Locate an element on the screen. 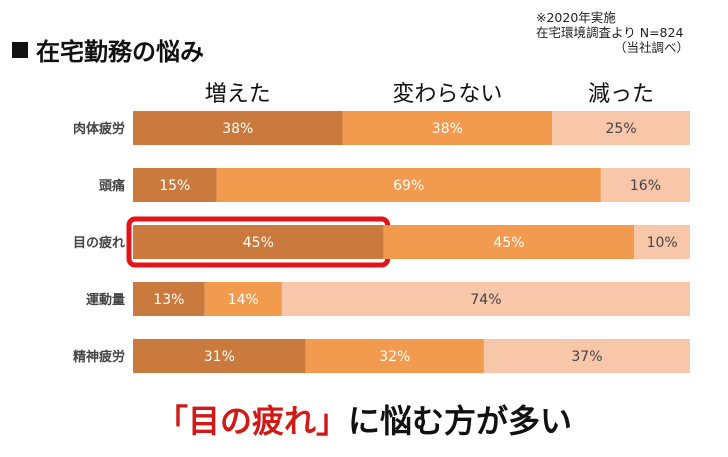  category-label: 肉体疲労 is located at coordinates (99, 129).